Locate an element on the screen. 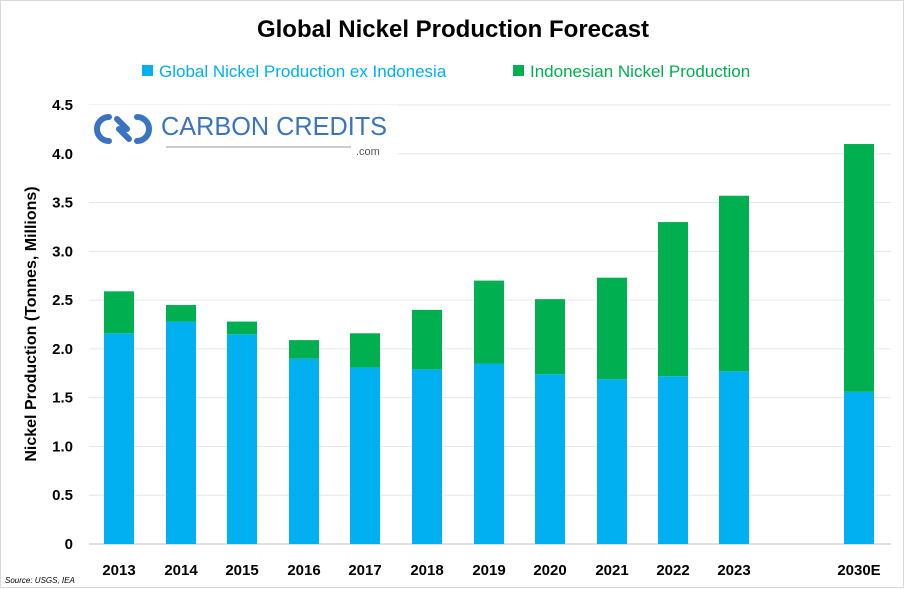 Image resolution: width=904 pixels, height=589 pixels. y-tick-label: 1.5 is located at coordinates (62, 398).